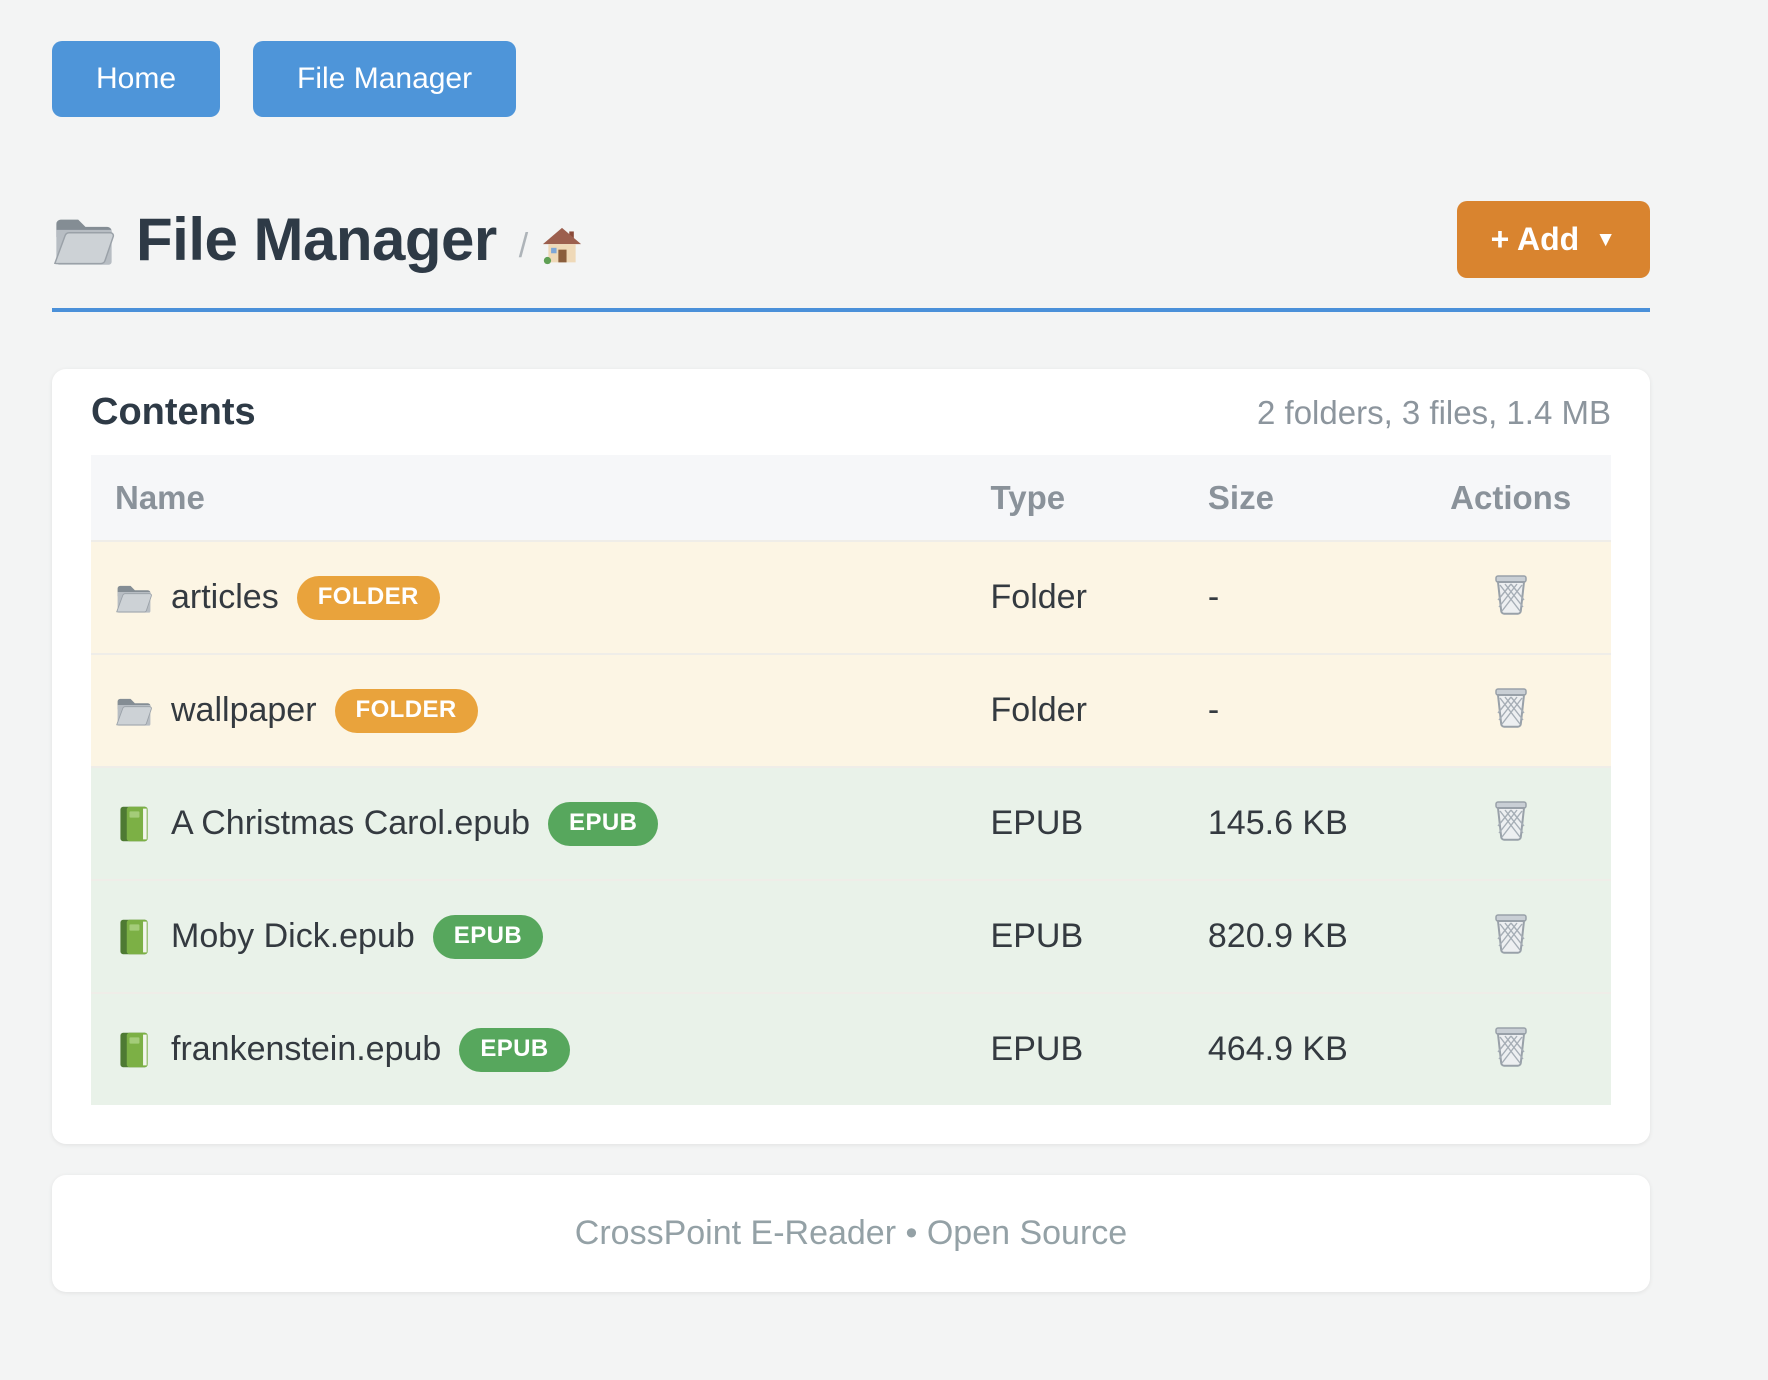 The image size is (1768, 1380). What do you see at coordinates (306, 1049) in the screenshot?
I see `file-name: frankenstein.epub` at bounding box center [306, 1049].